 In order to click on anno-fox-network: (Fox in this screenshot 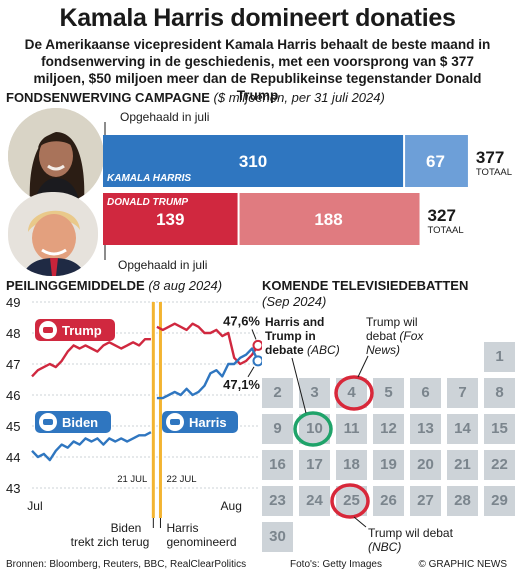, I will do `click(411, 336)`.